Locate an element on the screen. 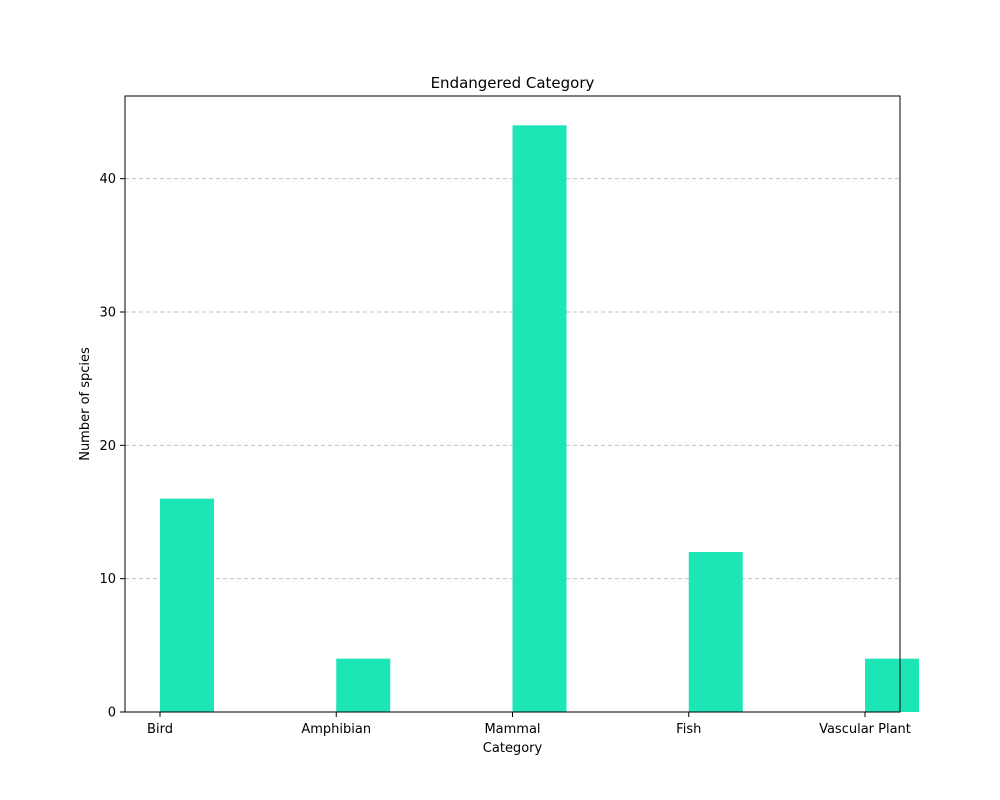 The width and height of the screenshot is (1000, 800). x-axis-title: Category is located at coordinates (513, 748).